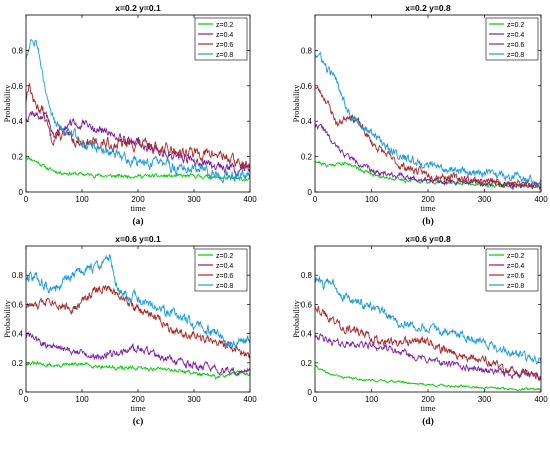  I want to click on panel-caption: (d), so click(428, 421).